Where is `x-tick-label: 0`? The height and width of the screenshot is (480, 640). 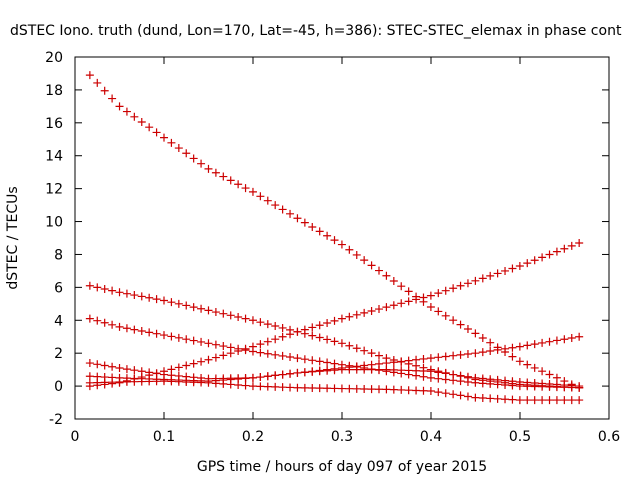 x-tick-label: 0 is located at coordinates (75, 437).